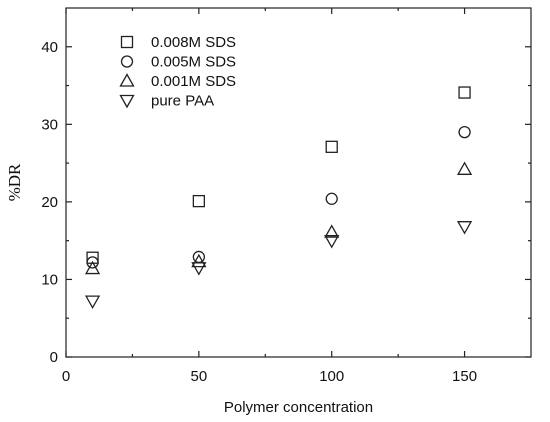 Image resolution: width=550 pixels, height=422 pixels. What do you see at coordinates (49, 47) in the screenshot?
I see `y-tick-label: 40` at bounding box center [49, 47].